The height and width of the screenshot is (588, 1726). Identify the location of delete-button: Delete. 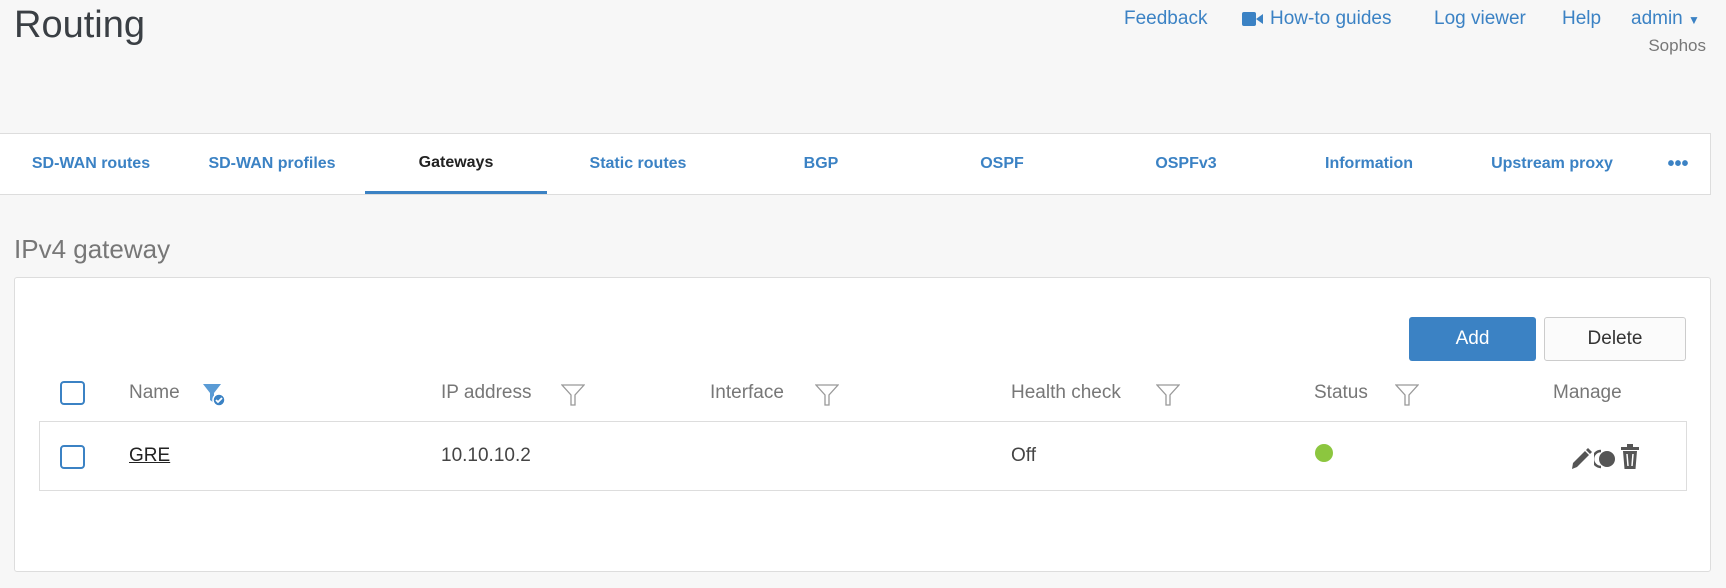
(1615, 339).